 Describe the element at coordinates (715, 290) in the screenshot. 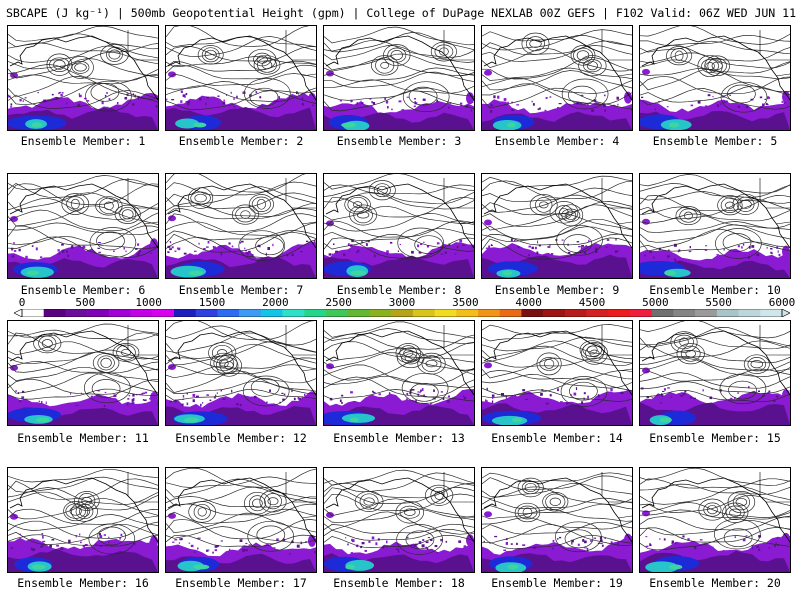

I see `ensemble-member-label: Ensemble Member: 10` at that location.